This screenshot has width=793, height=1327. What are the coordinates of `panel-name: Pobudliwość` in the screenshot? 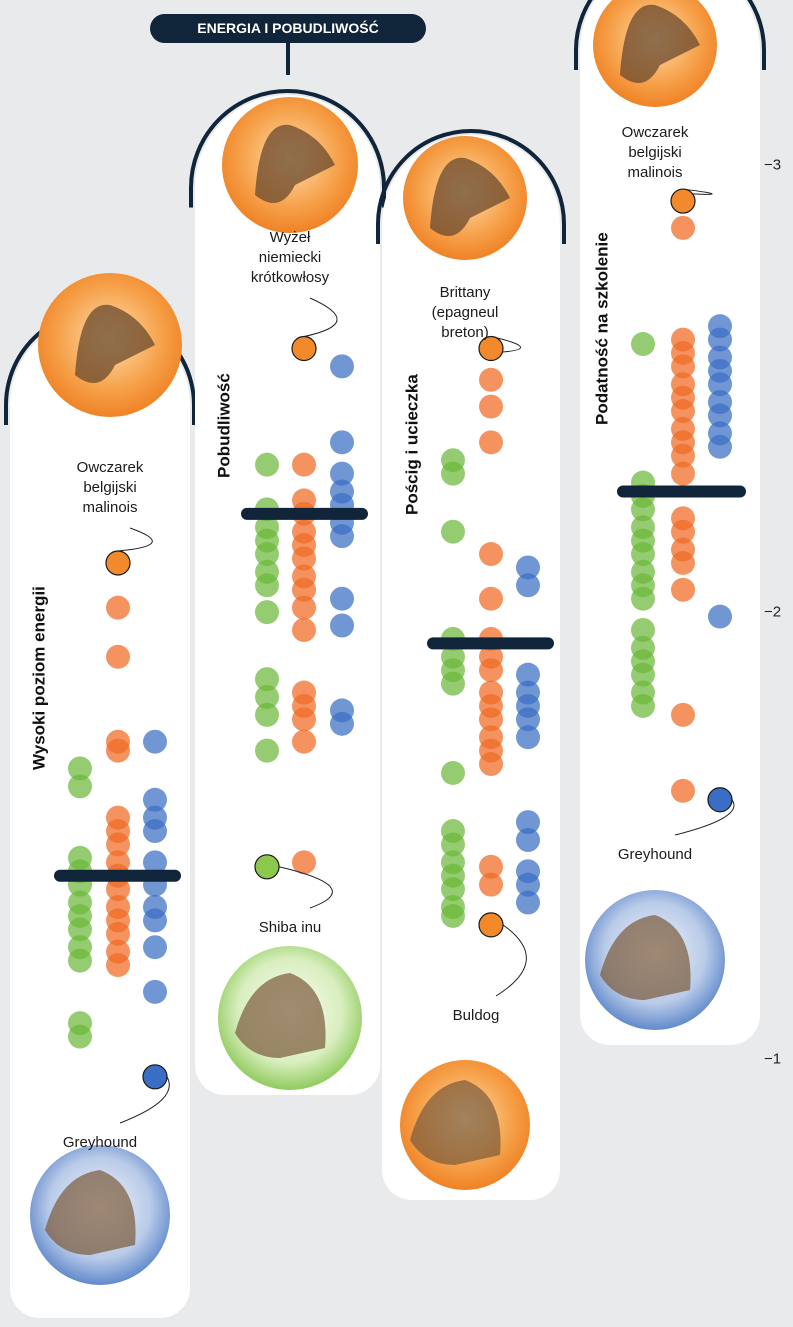 It's located at (223, 425).